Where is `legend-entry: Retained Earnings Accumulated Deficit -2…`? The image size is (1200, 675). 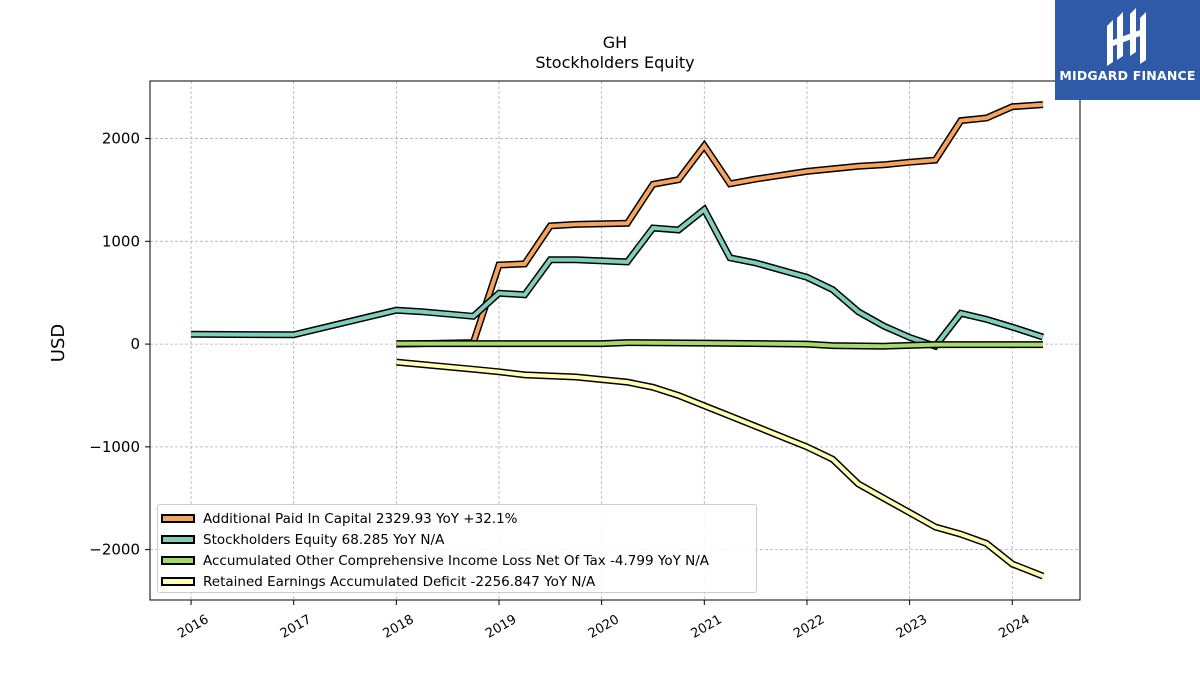
legend-entry: Retained Earnings Accumulated Deficit -2… is located at coordinates (457, 581).